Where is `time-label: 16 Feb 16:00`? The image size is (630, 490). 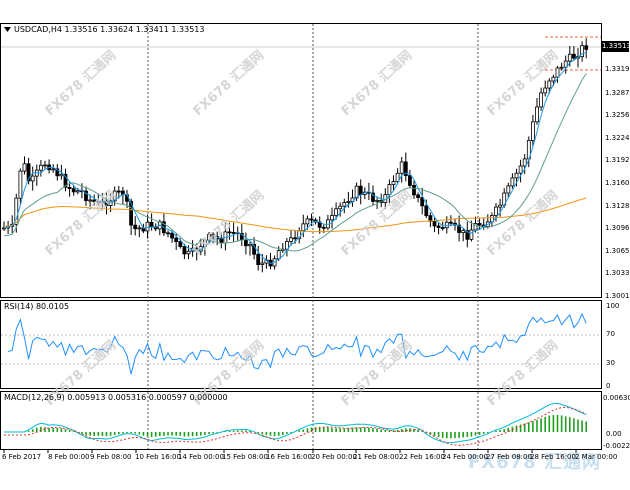 time-label: 16 Feb 16:00 is located at coordinates (289, 457).